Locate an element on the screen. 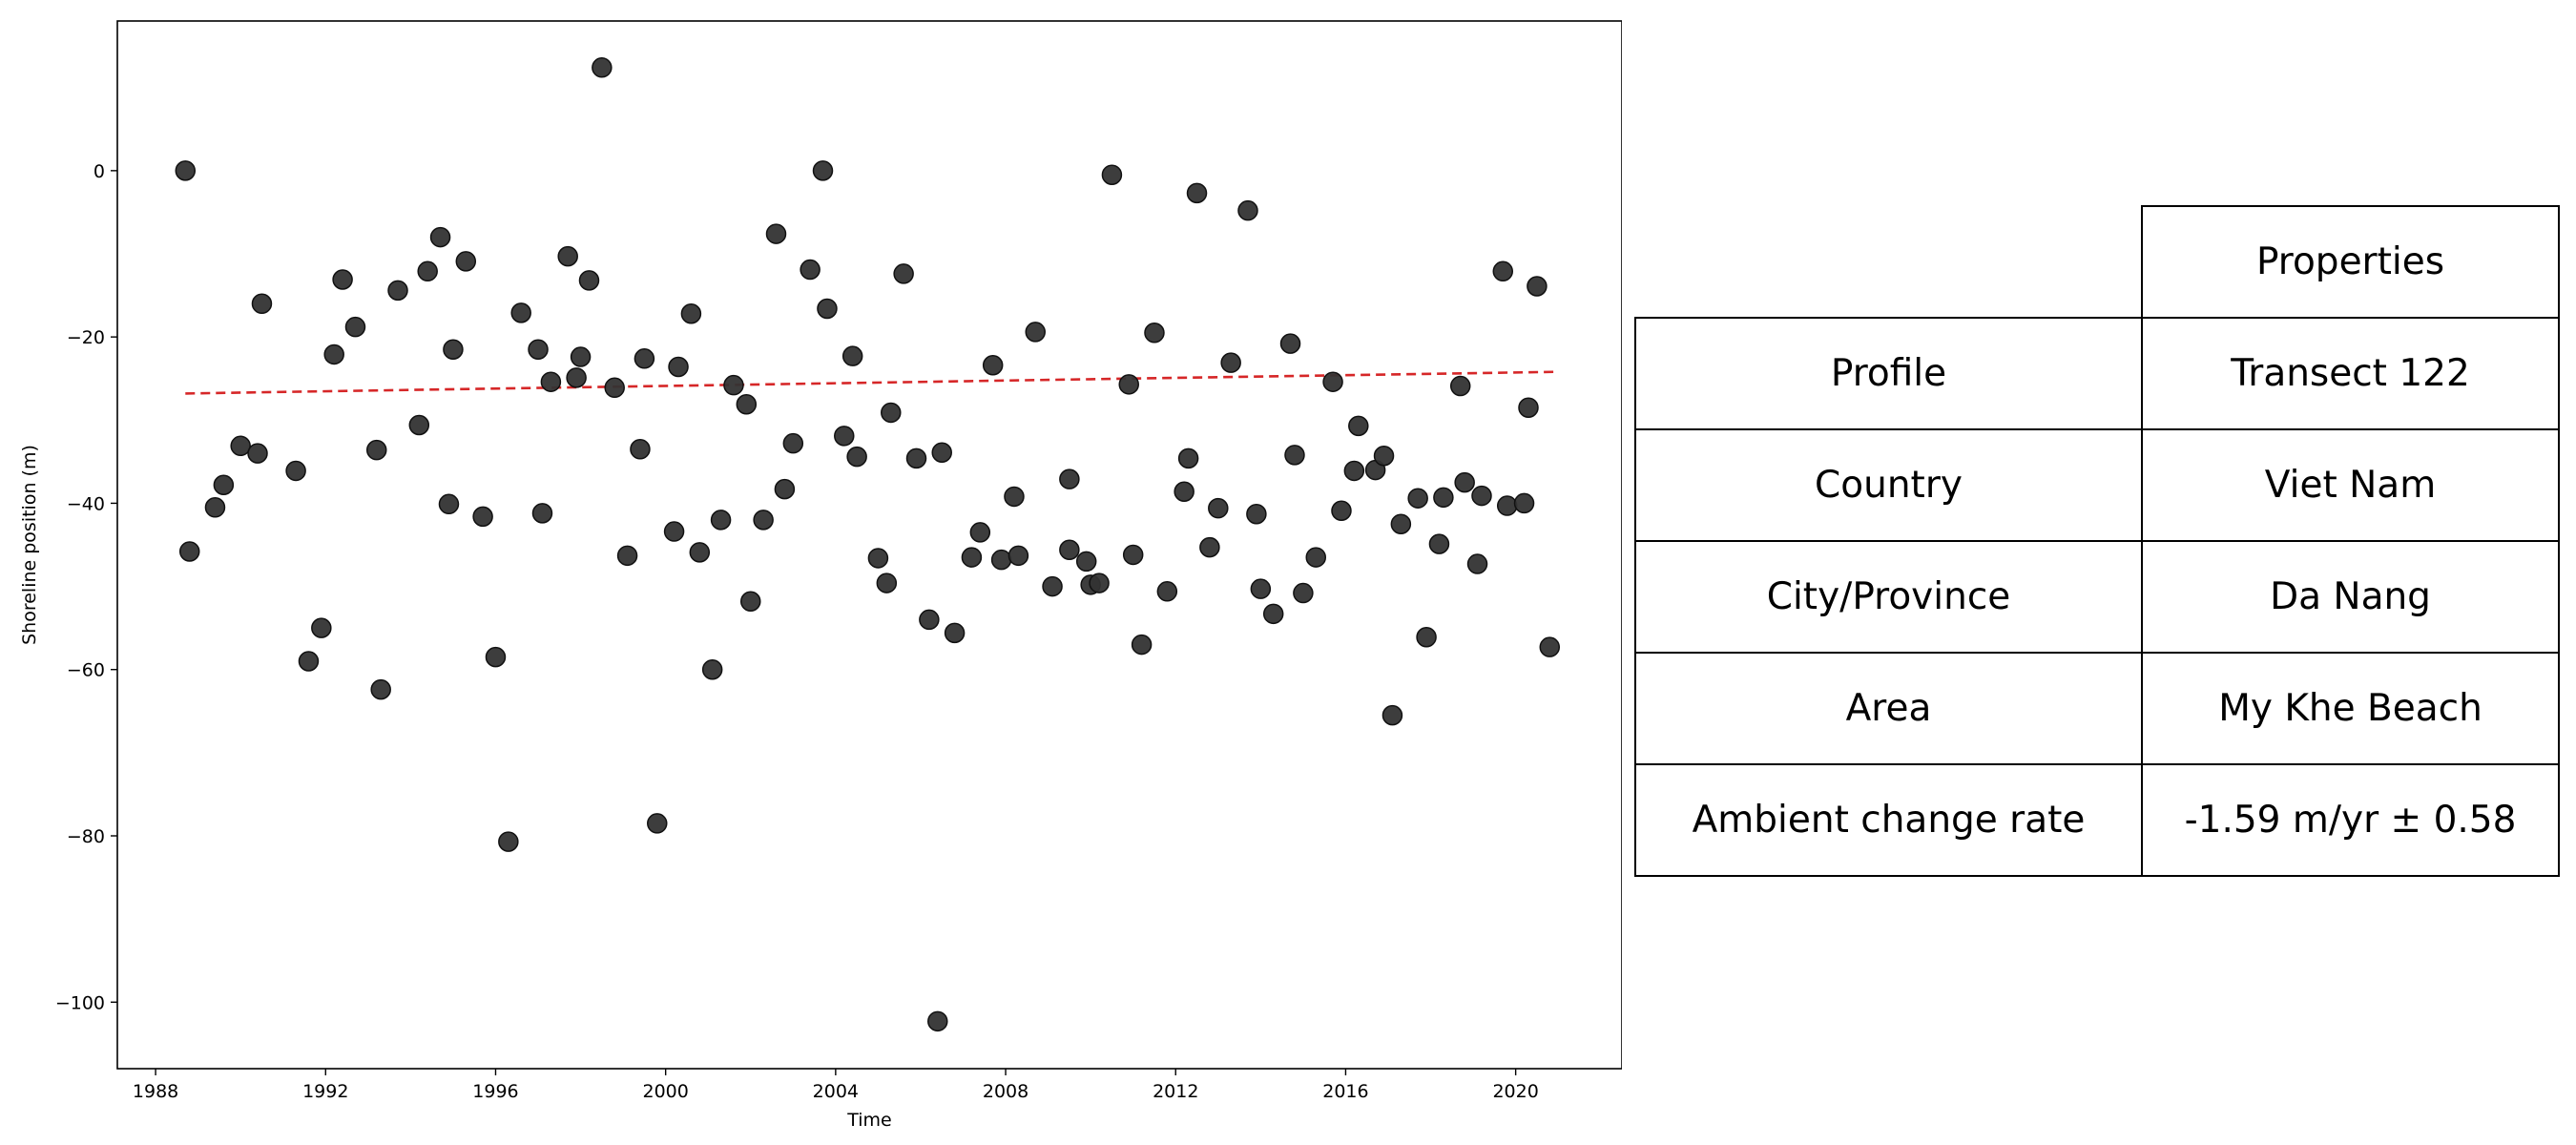  empty-header-cell is located at coordinates (1888, 262).